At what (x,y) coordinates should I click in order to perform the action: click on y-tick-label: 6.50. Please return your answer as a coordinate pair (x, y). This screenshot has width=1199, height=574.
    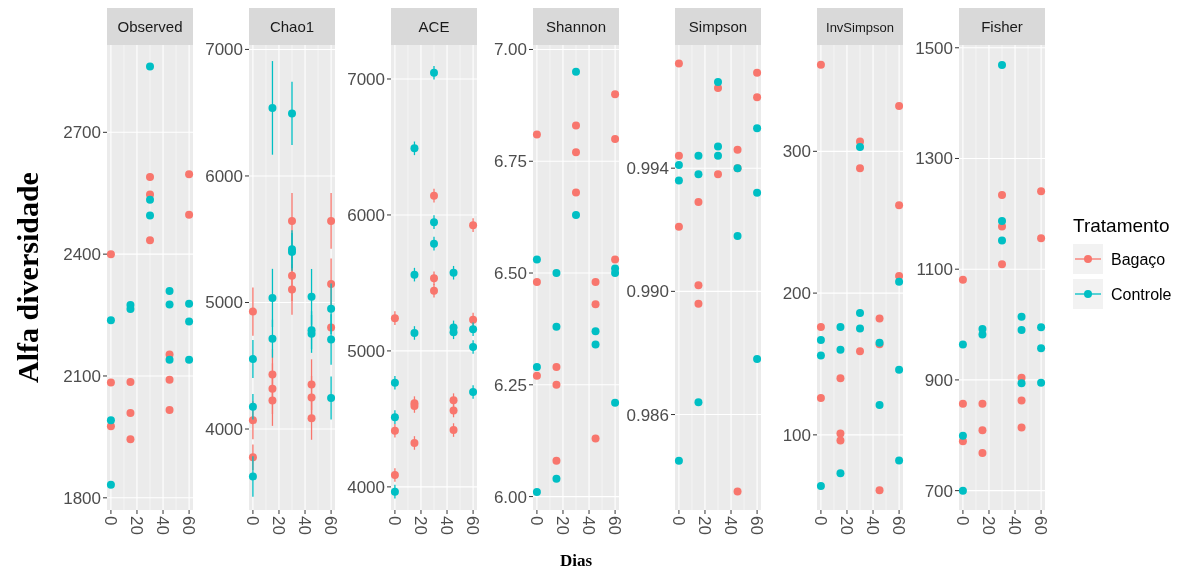
    Looking at the image, I should click on (510, 274).